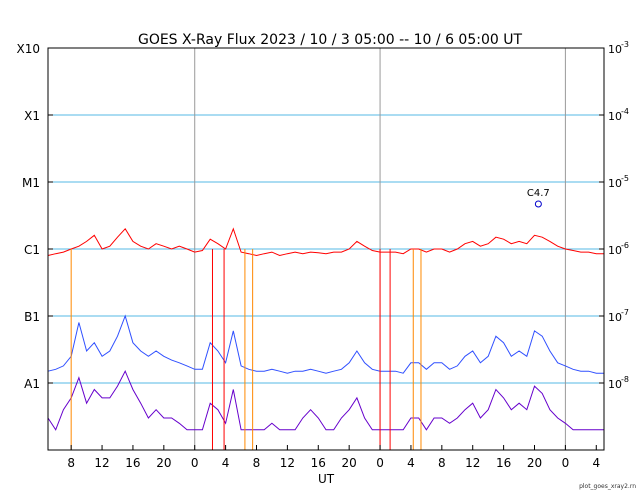 This screenshot has height=500, width=640. I want to click on y-axis-right: 10-810-710-610-510-410-3, so click(614, 215).